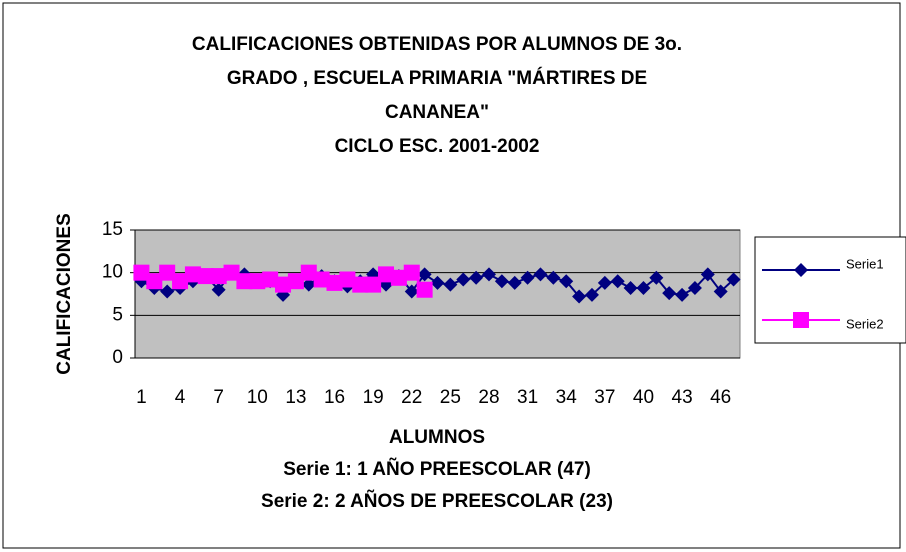 This screenshot has height=552, width=906. I want to click on x-tick-label: 34, so click(567, 397).